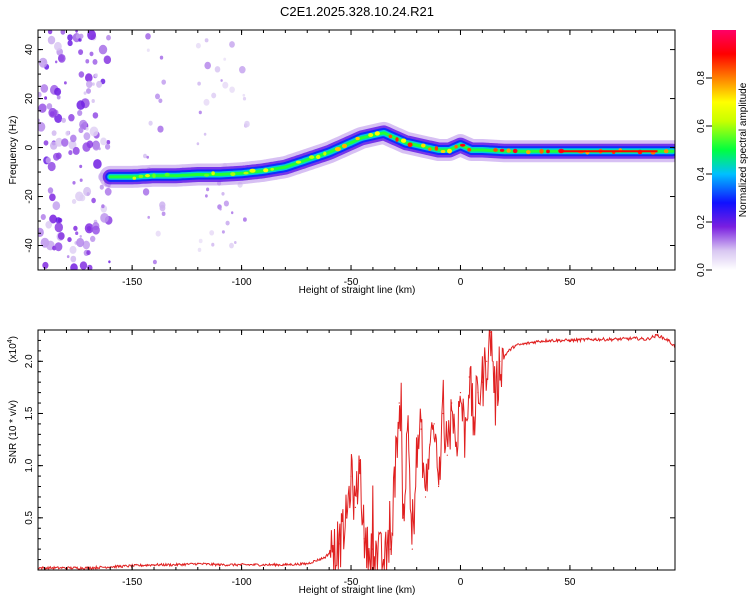 The image size is (750, 600). Describe the element at coordinates (29, 147) in the screenshot. I see `spectrogram-y-tick-label: 0` at that location.